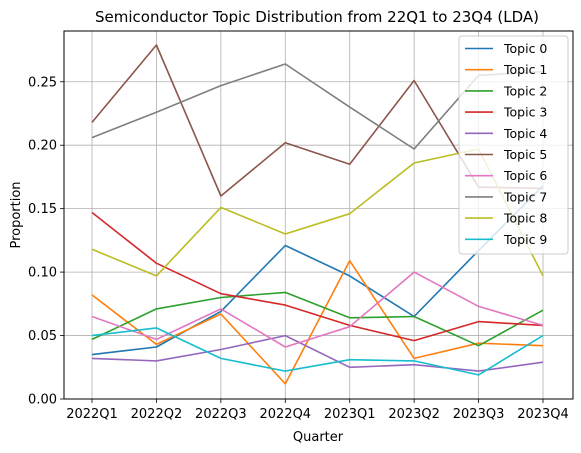 The width and height of the screenshot is (581, 453). Describe the element at coordinates (525, 239) in the screenshot. I see `legend-label: Topic 9` at that location.